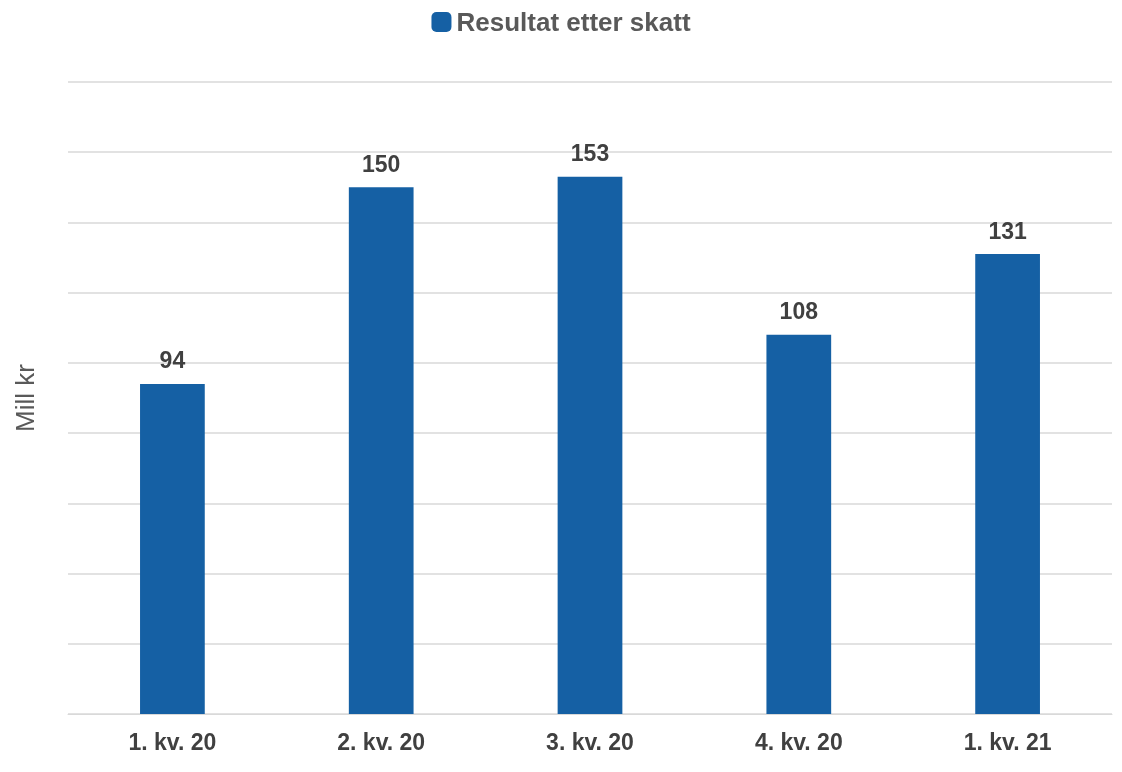  What do you see at coordinates (172, 741) in the screenshot?
I see `x-tick-label: 1. kv. 20` at bounding box center [172, 741].